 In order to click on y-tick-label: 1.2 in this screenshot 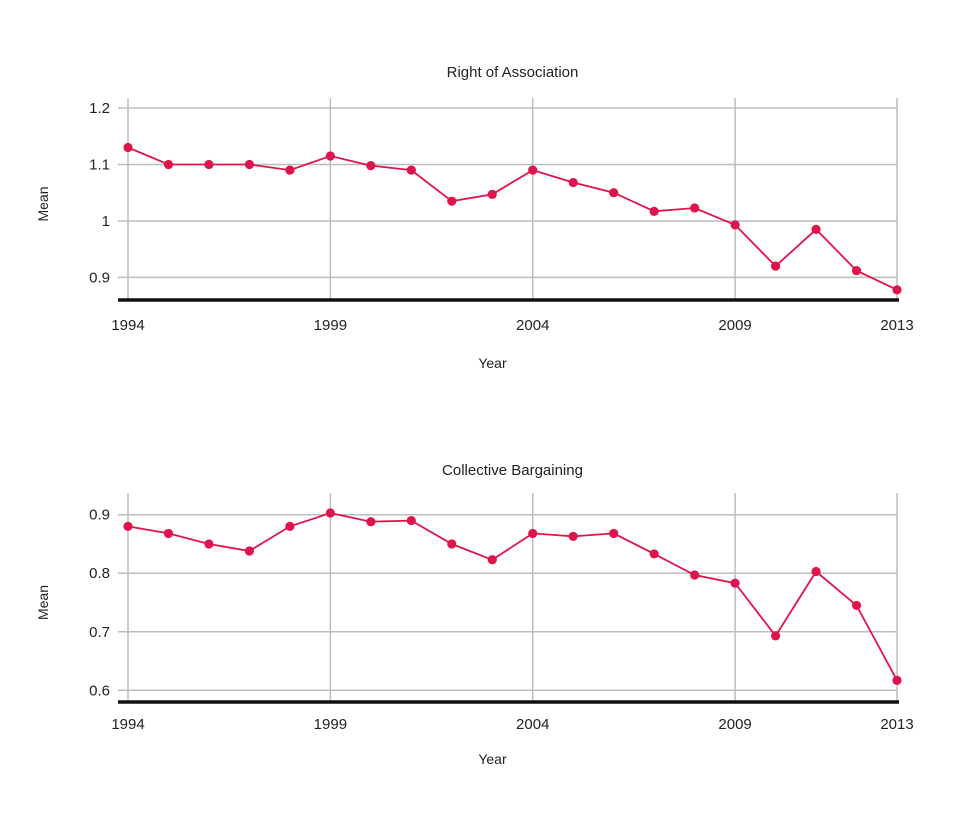, I will do `click(99, 108)`.